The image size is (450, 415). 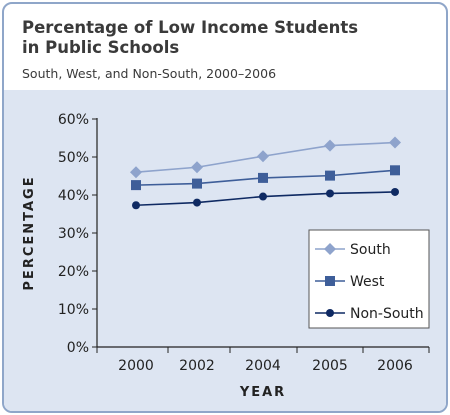 What do you see at coordinates (73, 272) in the screenshot?
I see `y-tick-label: 20%` at bounding box center [73, 272].